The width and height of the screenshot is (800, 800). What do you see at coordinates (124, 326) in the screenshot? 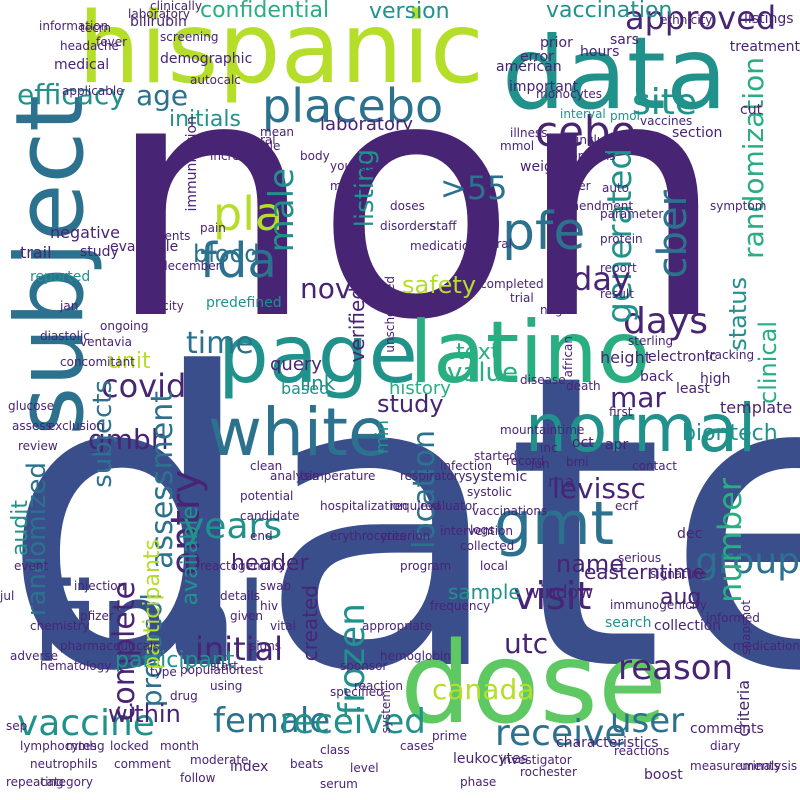
I see `cloud-word: ongoing` at bounding box center [124, 326].